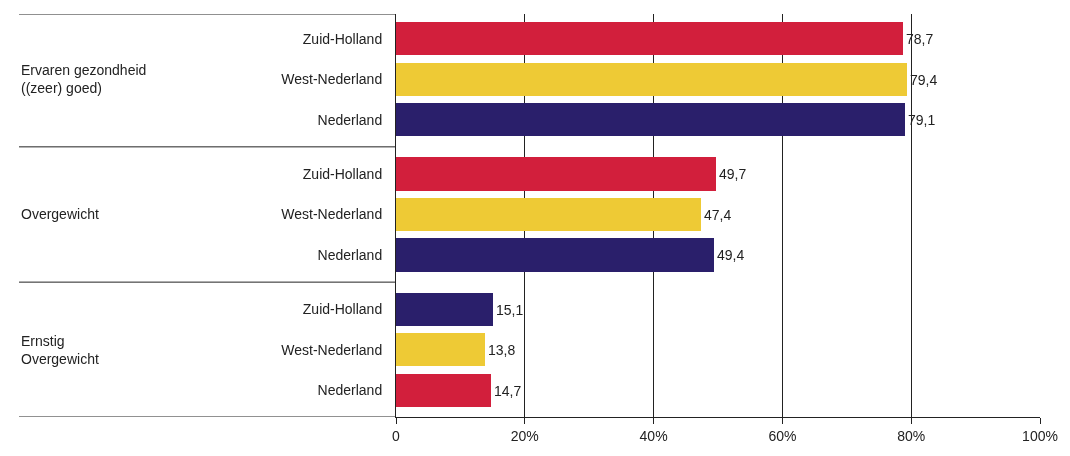 The height and width of the screenshot is (456, 1070). Describe the element at coordinates (733, 174) in the screenshot. I see `data-label: 49,7` at that location.